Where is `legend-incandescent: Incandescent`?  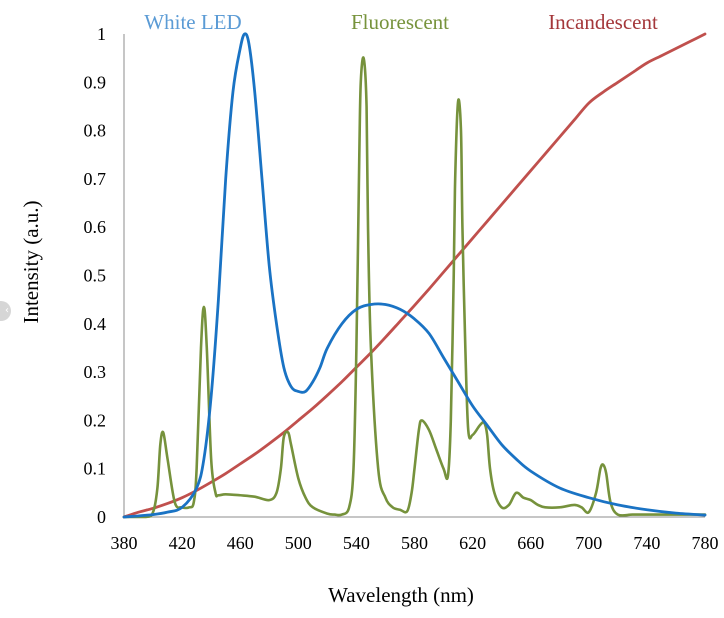
legend-incandescent: Incandescent is located at coordinates (603, 22).